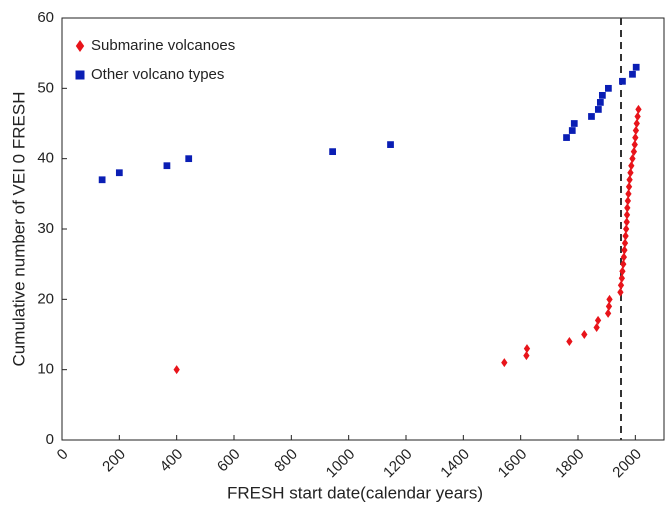 Image resolution: width=665 pixels, height=505 pixels. Describe the element at coordinates (355, 492) in the screenshot. I see `x-axis-label: FRESH start date(calendar years)` at that location.